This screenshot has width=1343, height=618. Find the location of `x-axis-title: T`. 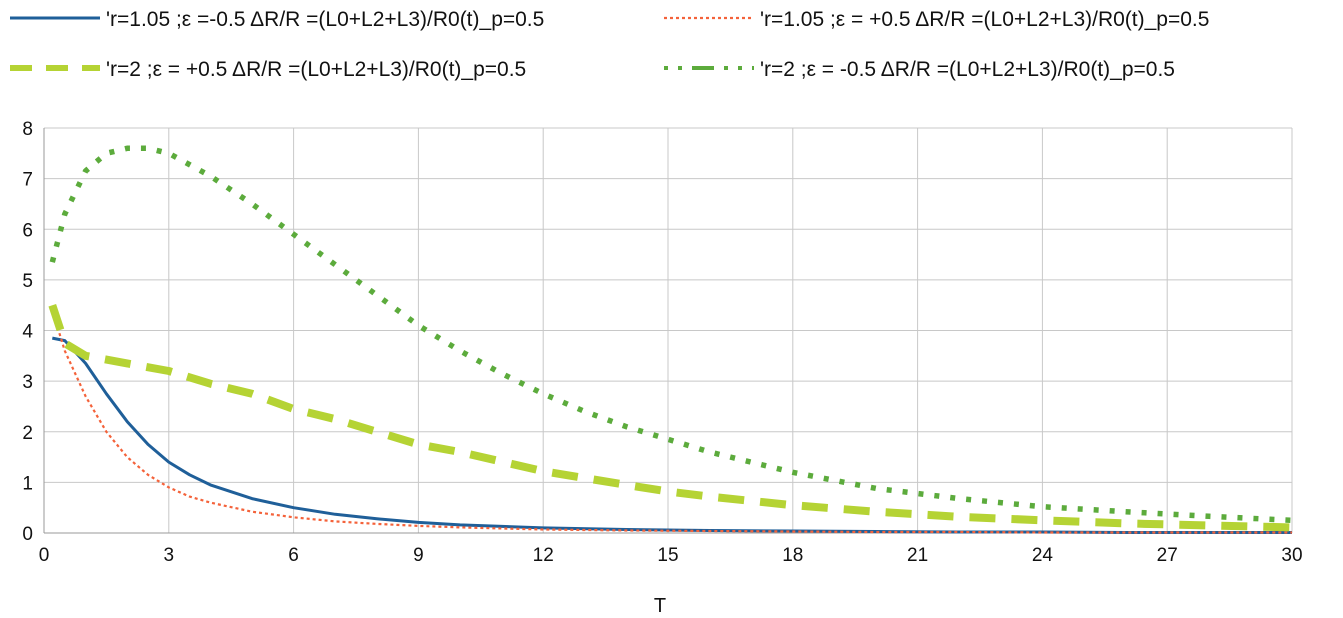

x-axis-title: T is located at coordinates (660, 606).